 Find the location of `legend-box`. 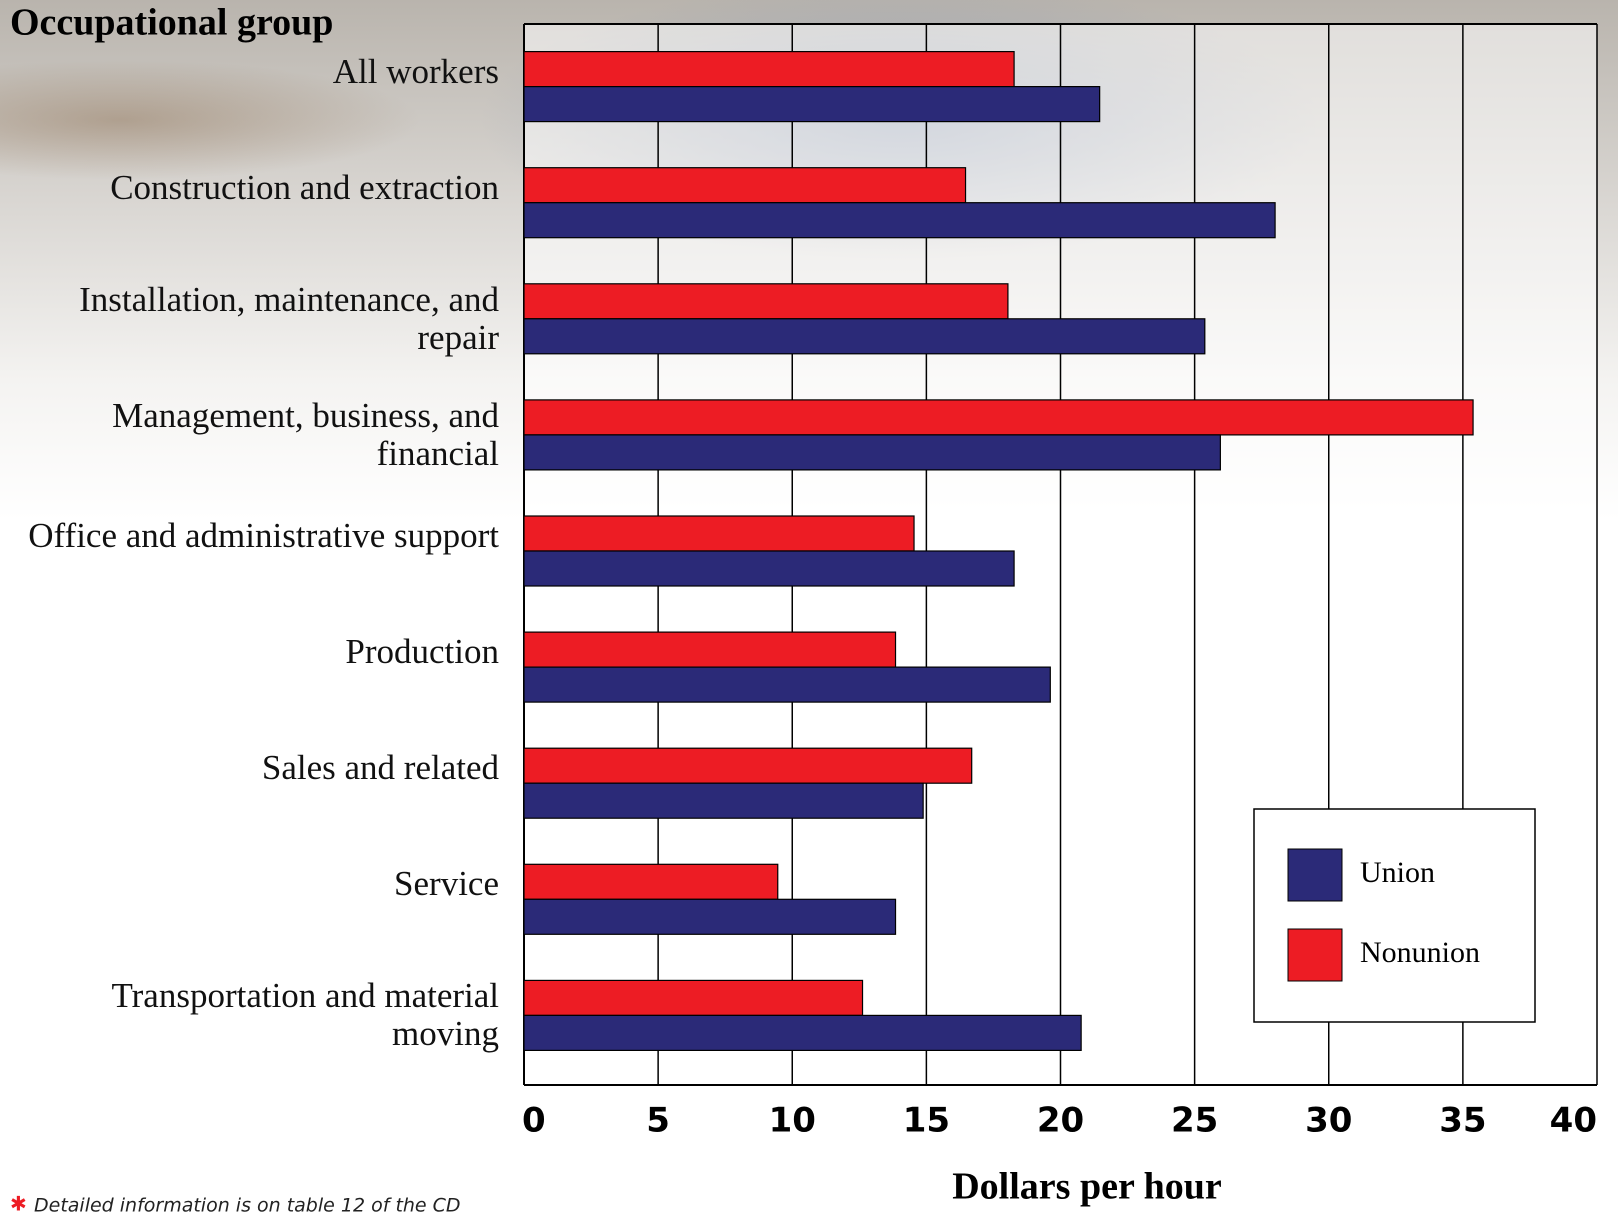

legend-box is located at coordinates (1394, 915).